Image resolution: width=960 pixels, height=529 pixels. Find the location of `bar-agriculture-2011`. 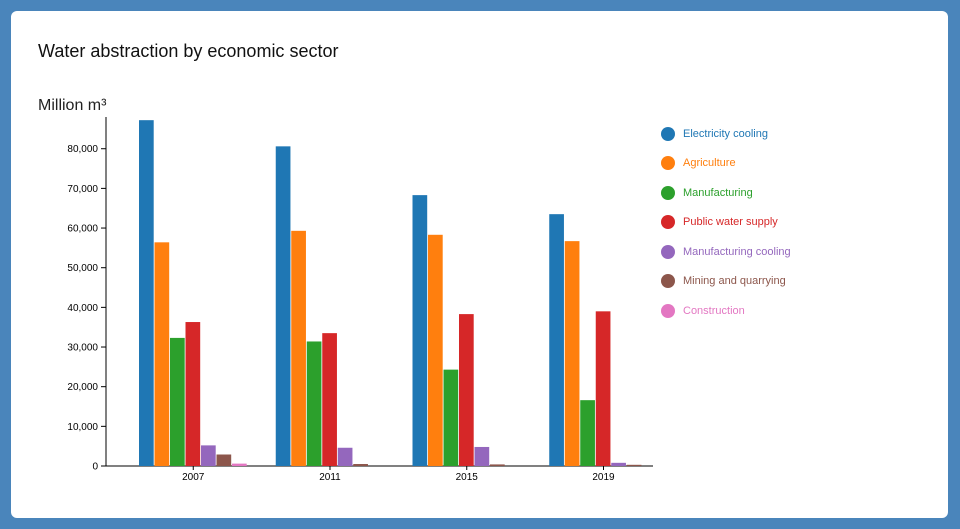

bar-agriculture-2011 is located at coordinates (298, 348).